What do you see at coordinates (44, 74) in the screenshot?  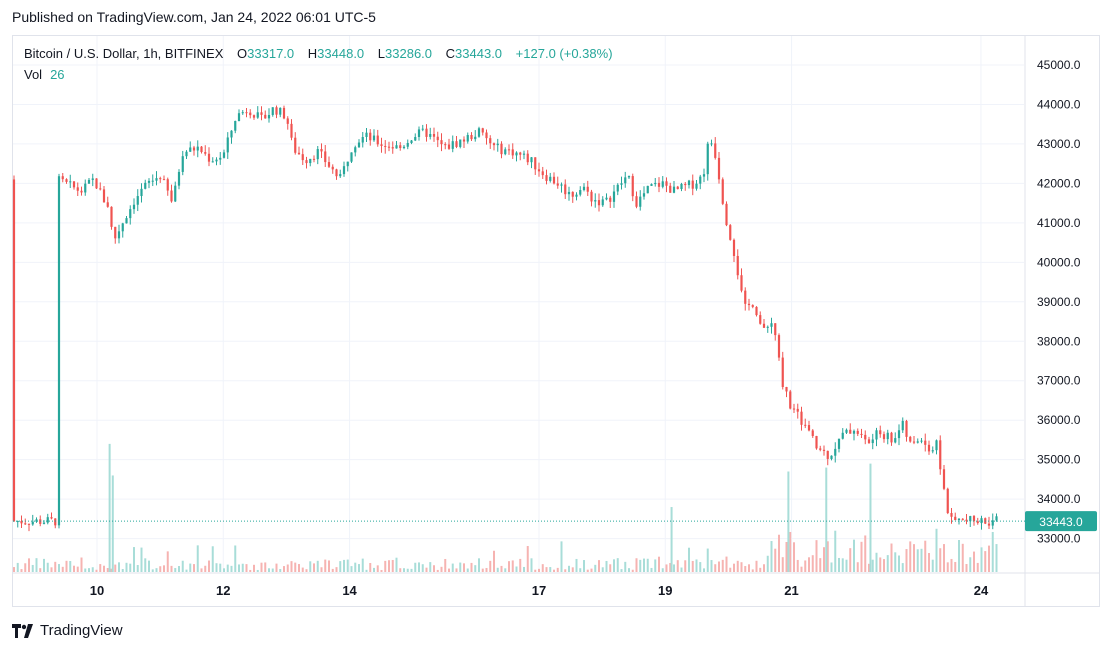 I see `volume-legend: Vol 26` at bounding box center [44, 74].